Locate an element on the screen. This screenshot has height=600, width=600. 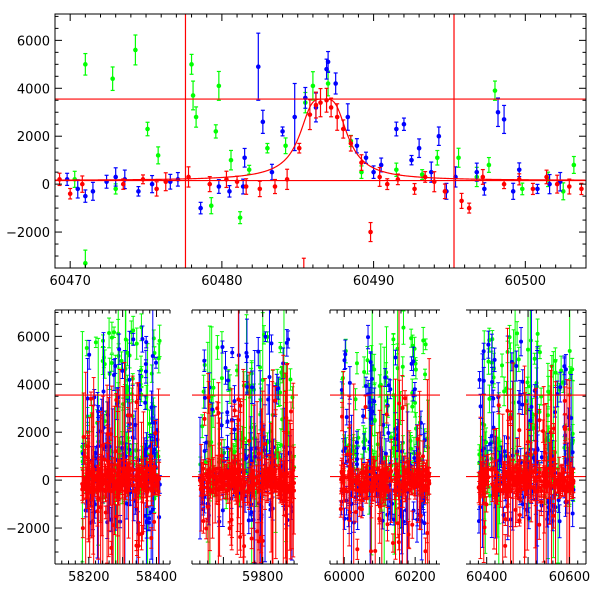
y-tick-label: 0 is located at coordinates (46, 481).